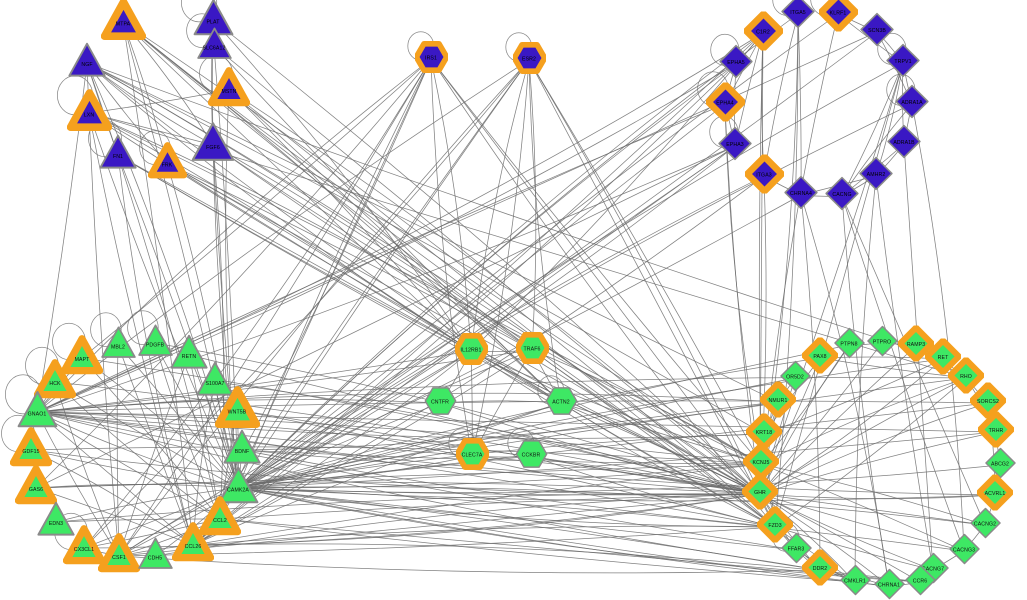  Describe the element at coordinates (764, 174) in the screenshot. I see `graph-node-itga3: ITGA3` at that location.